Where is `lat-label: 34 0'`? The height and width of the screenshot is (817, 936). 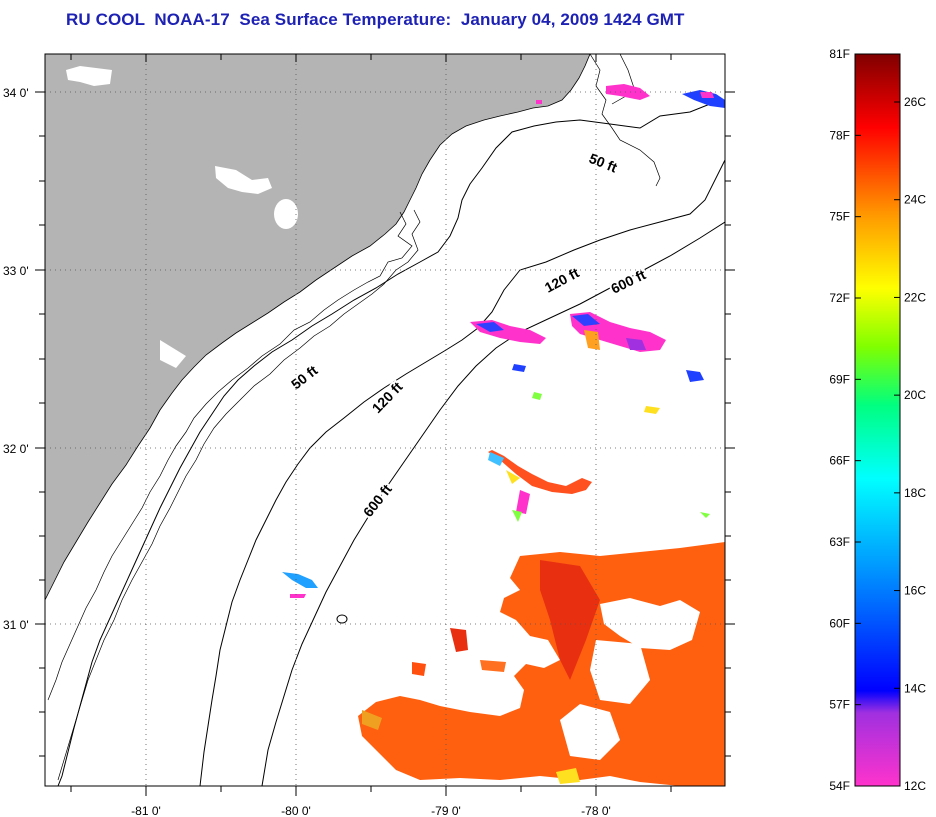 lat-label: 34 0' is located at coordinates (16, 93).